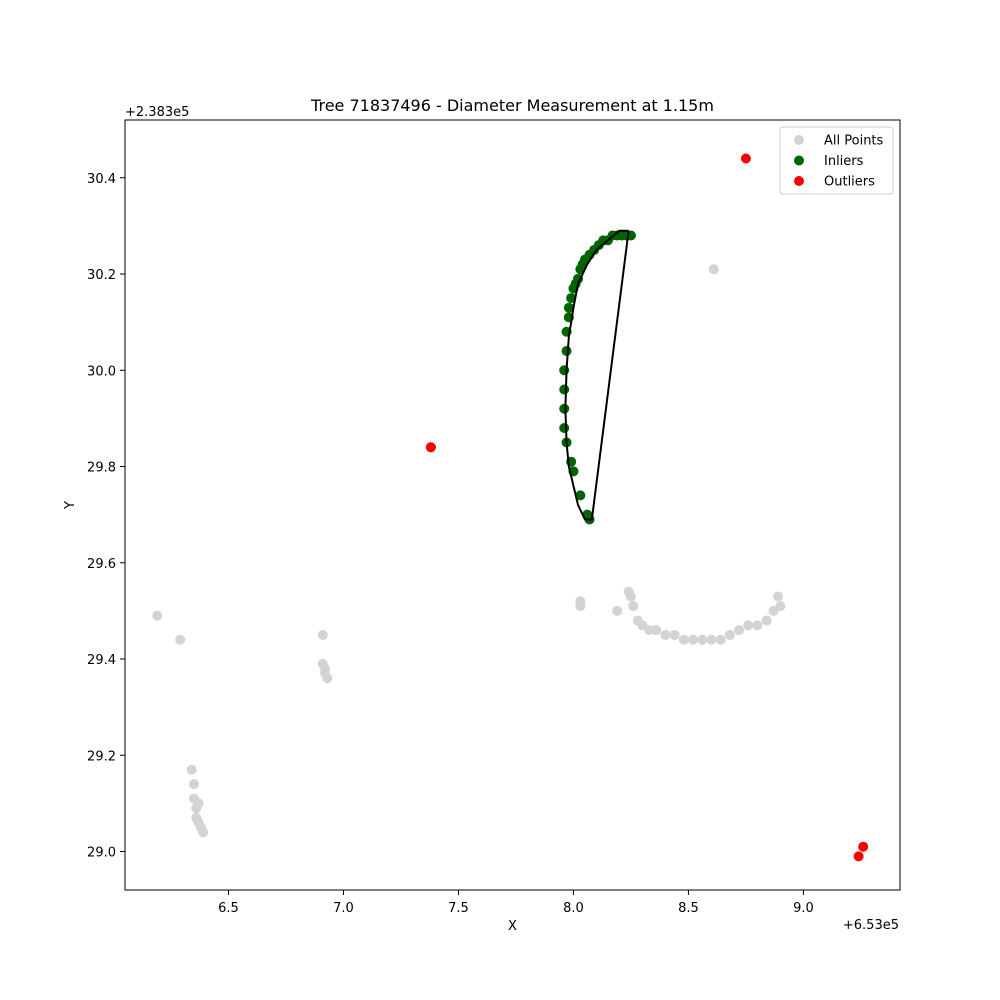 The height and width of the screenshot is (1000, 1000). What do you see at coordinates (70, 505) in the screenshot?
I see `y-axis-label: Y` at bounding box center [70, 505].